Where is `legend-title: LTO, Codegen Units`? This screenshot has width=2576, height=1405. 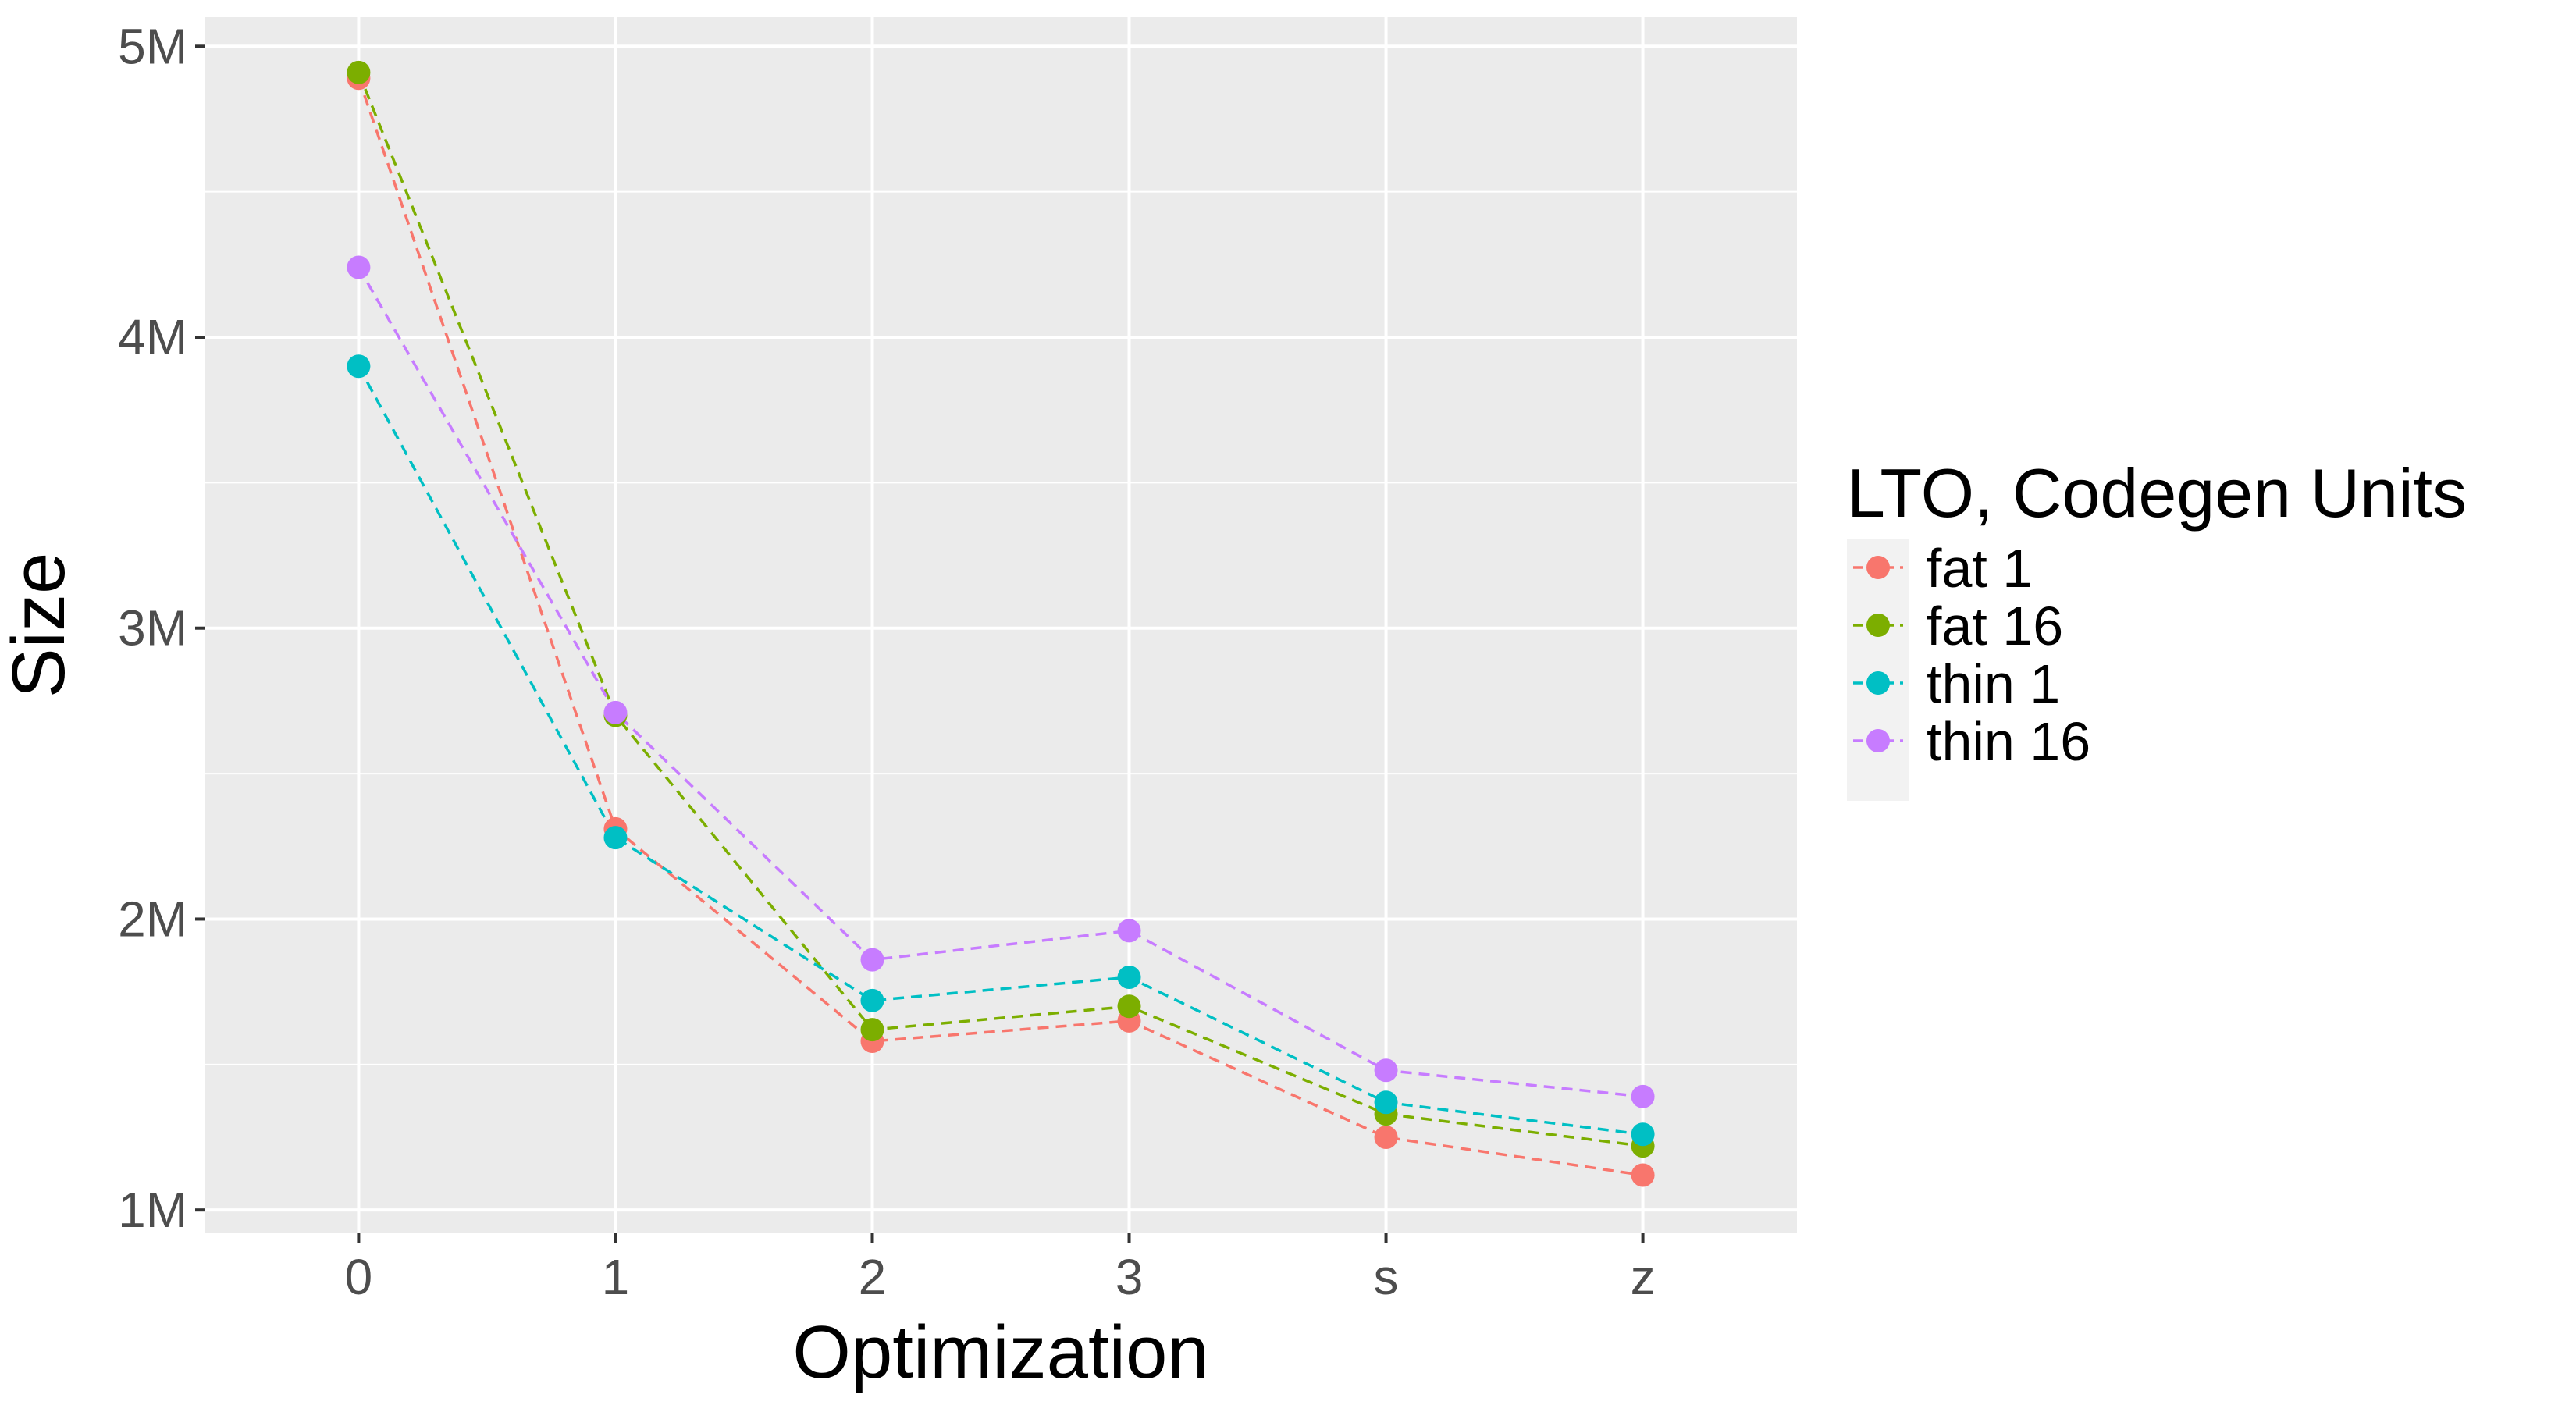
legend-title: LTO, Codegen Units is located at coordinates (2157, 493).